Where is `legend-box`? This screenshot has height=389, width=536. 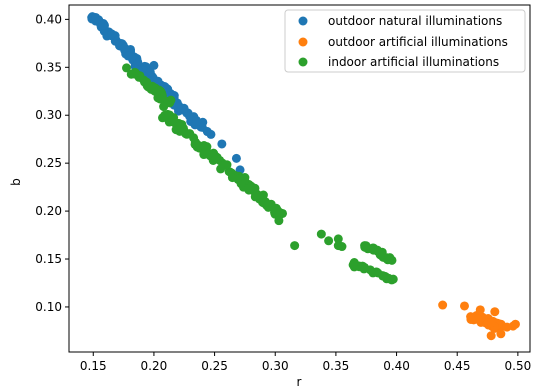 legend-box is located at coordinates (405, 41).